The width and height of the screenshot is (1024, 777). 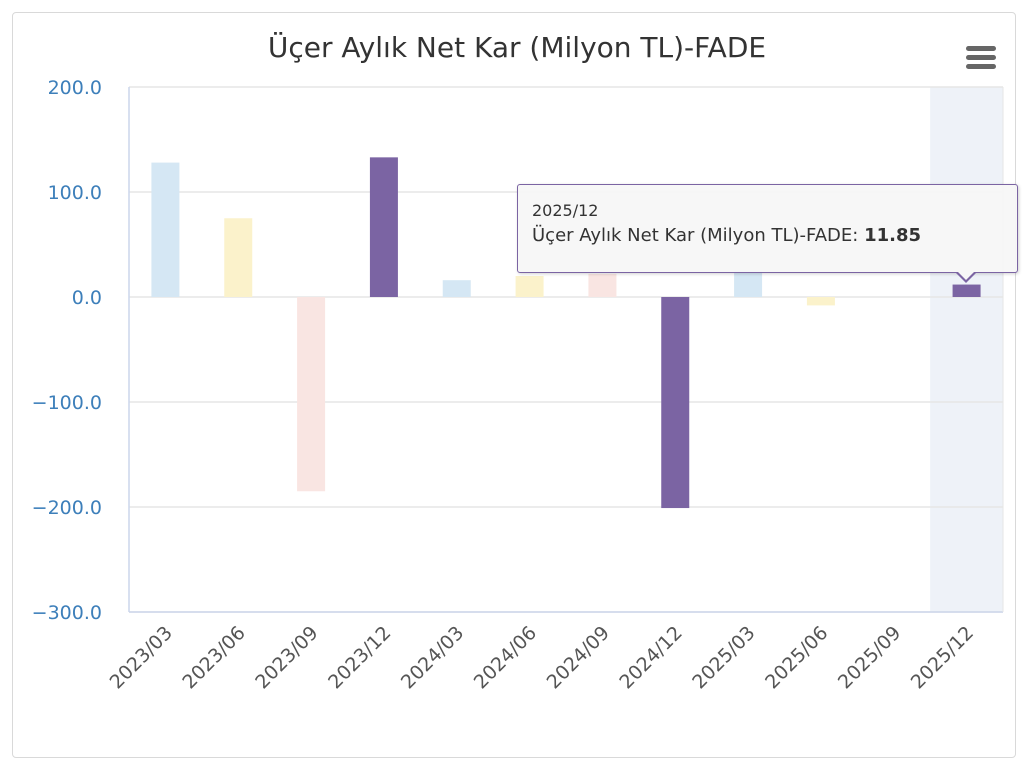 I want to click on y-tick-label: 0.0, so click(x=87, y=298).